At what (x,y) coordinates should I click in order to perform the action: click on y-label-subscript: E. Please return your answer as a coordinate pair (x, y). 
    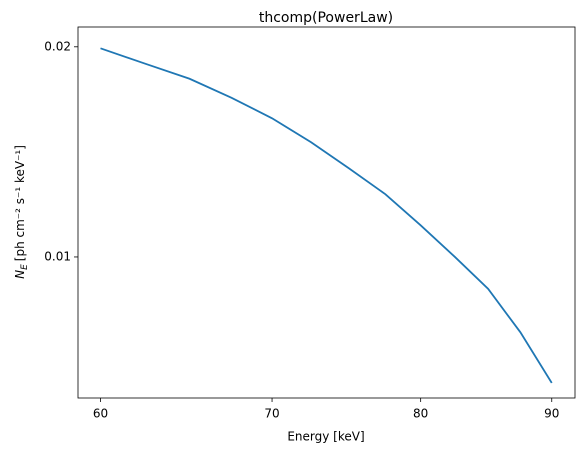
    Looking at the image, I should click on (25, 267).